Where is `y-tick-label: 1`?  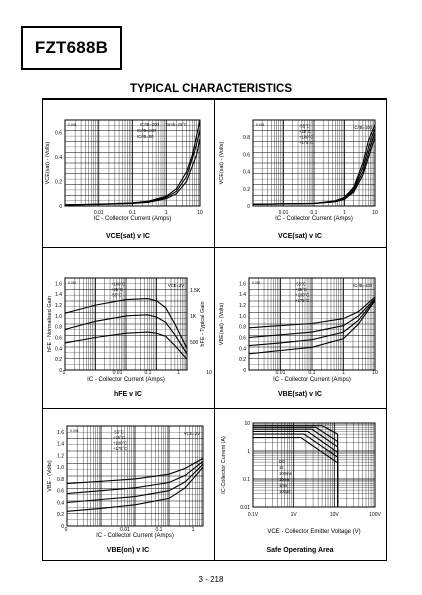
y-tick-label: 1 is located at coordinates (248, 452).